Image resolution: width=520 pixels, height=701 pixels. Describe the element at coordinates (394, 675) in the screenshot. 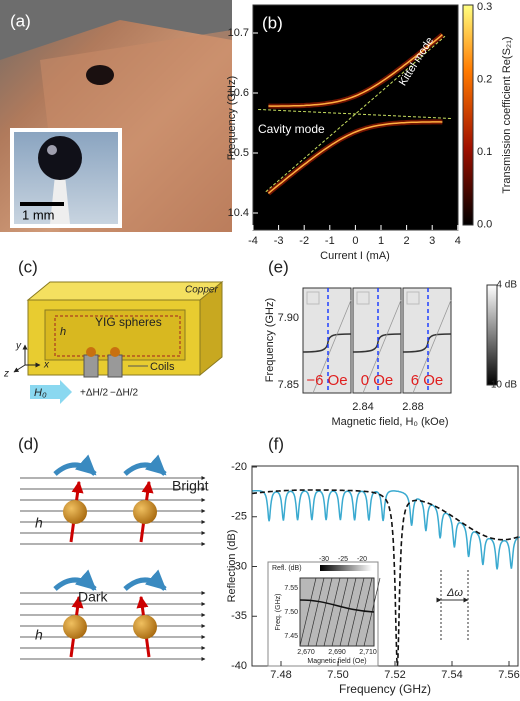

I see `x-tick-label: 7.52` at that location.